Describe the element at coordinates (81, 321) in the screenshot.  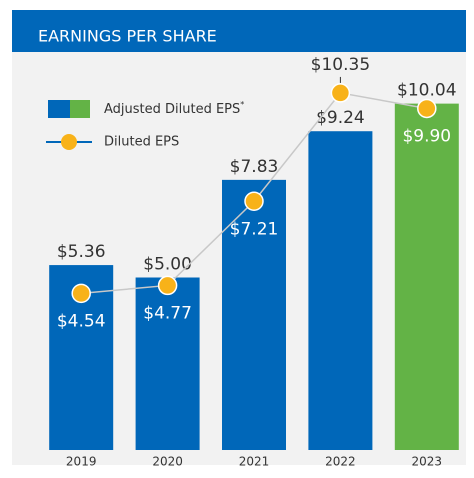
I see `line-value-label: $4.54` at that location.